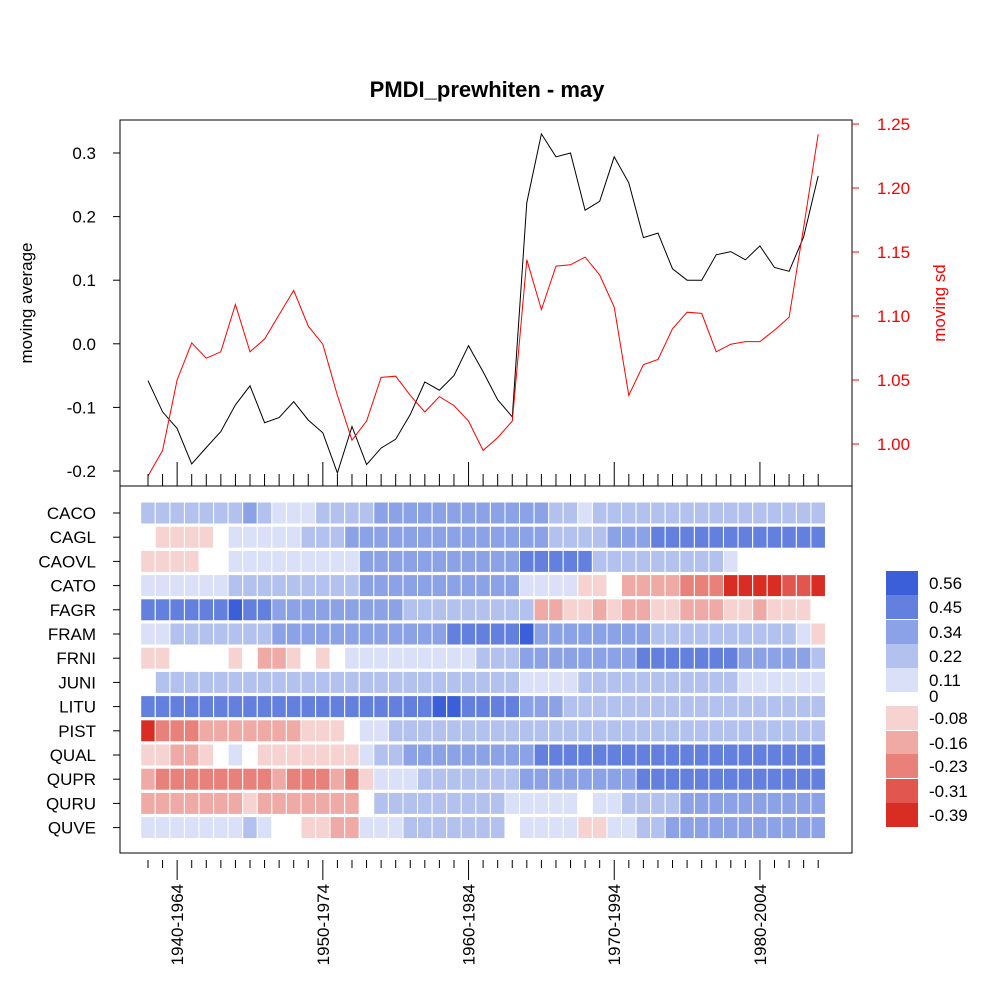  What do you see at coordinates (893, 252) in the screenshot?
I see `y-tick-label-right: 1.15` at bounding box center [893, 252].